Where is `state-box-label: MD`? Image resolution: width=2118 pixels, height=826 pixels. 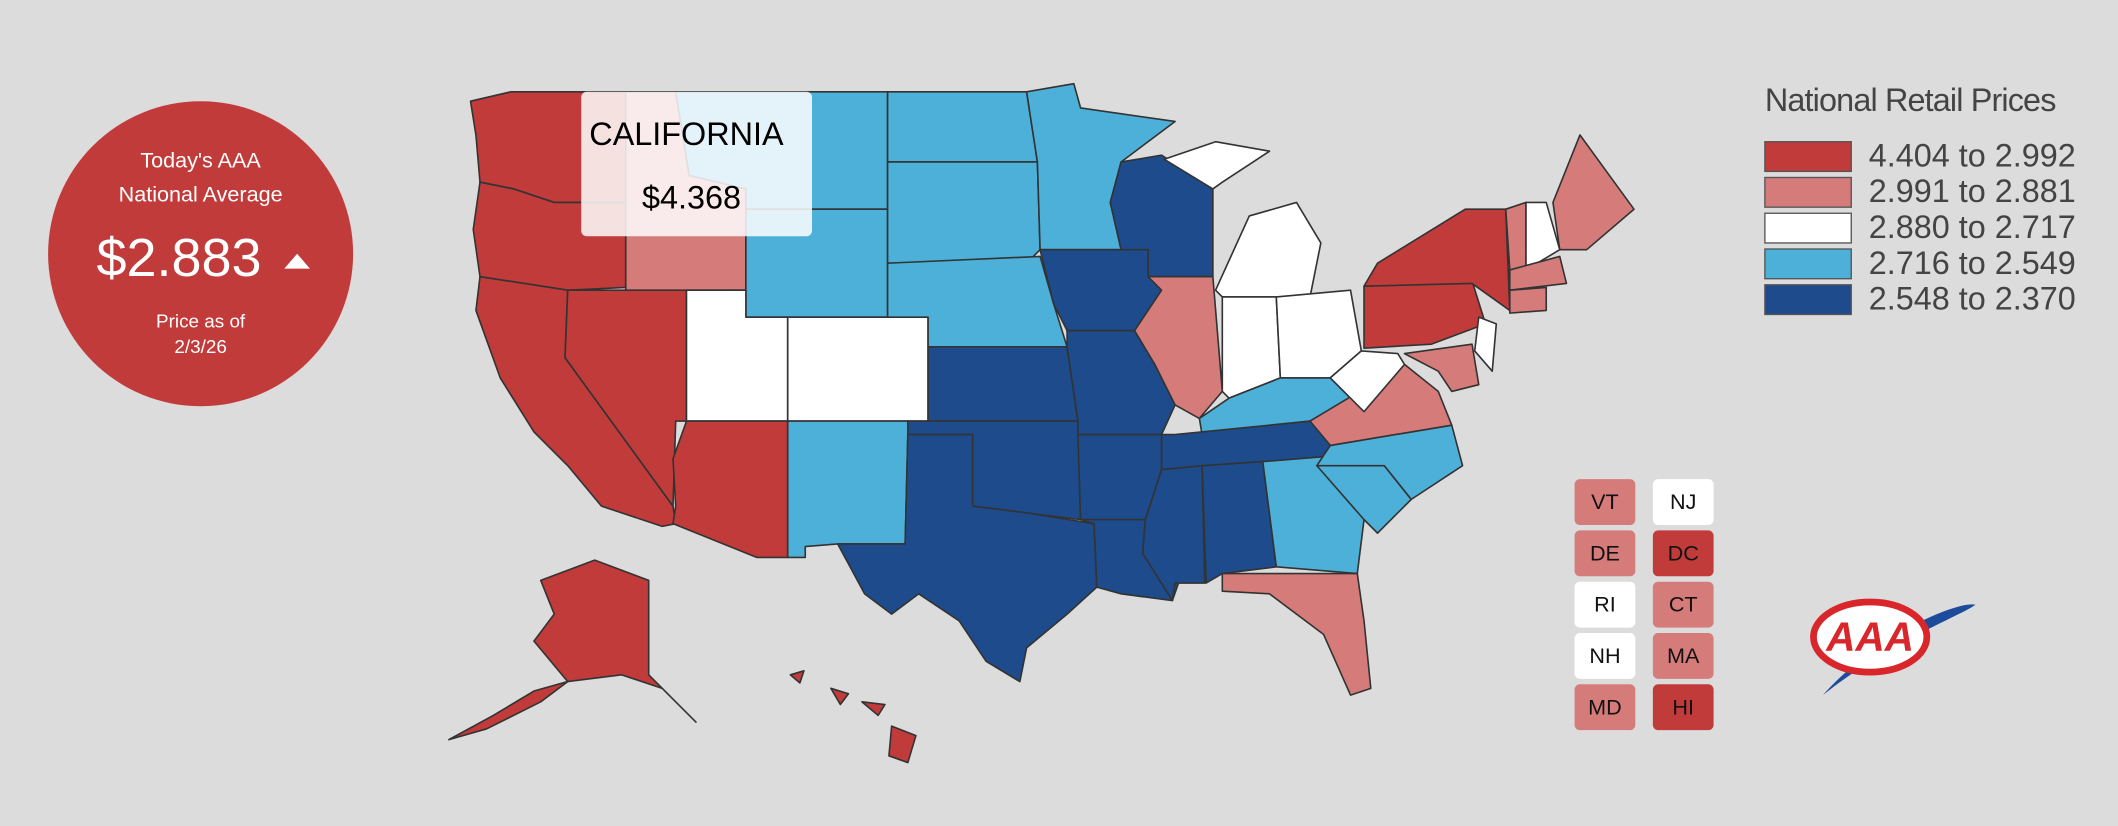
state-box-label: MD is located at coordinates (1605, 706).